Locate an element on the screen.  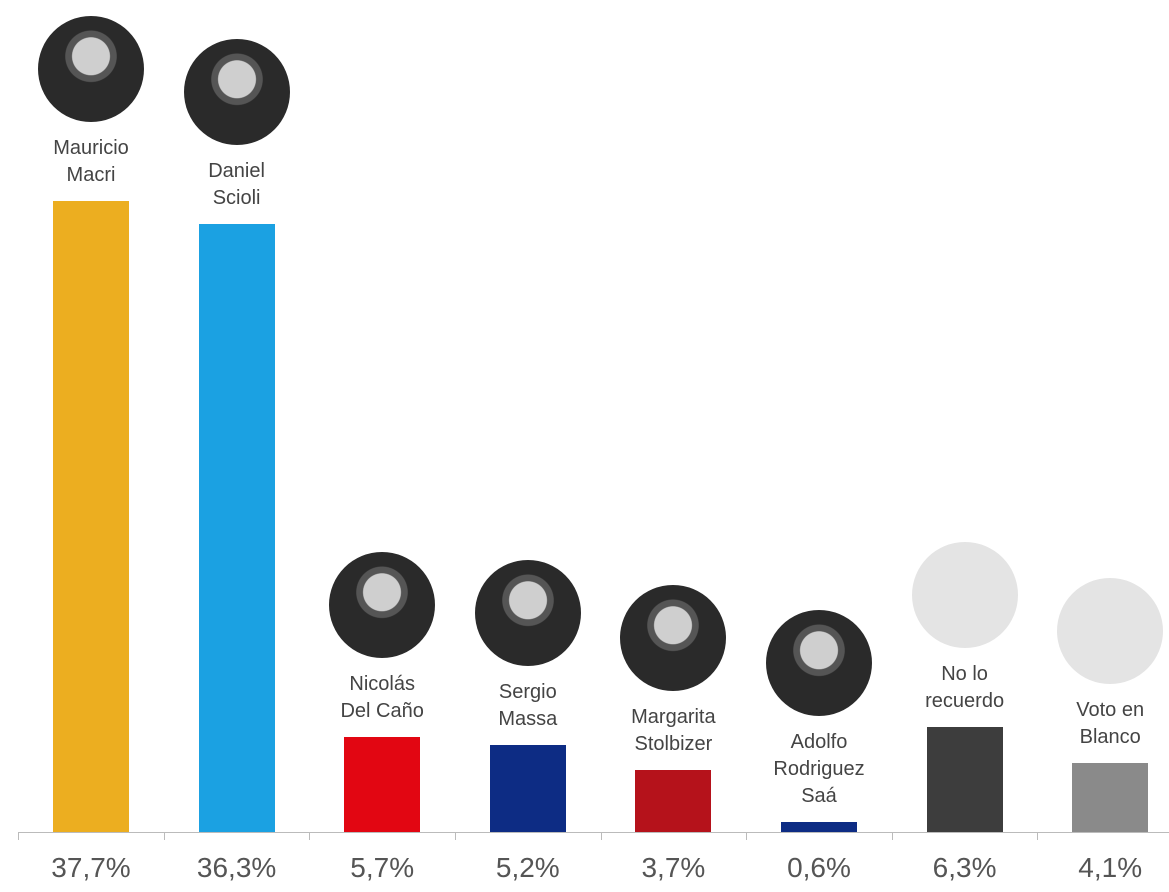
category-label: Nicolás Del Caño is located at coordinates (382, 697).